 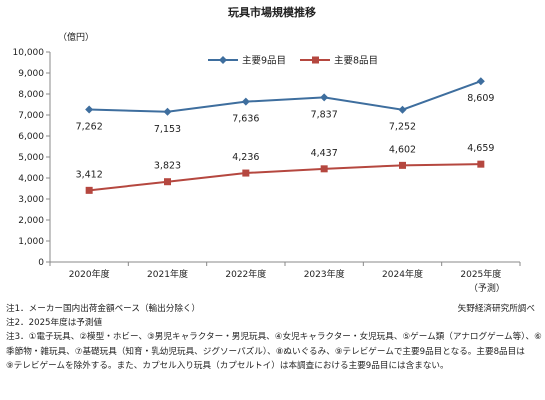 What do you see at coordinates (31, 200) in the screenshot?
I see `y-tick-label: 3,000` at bounding box center [31, 200].